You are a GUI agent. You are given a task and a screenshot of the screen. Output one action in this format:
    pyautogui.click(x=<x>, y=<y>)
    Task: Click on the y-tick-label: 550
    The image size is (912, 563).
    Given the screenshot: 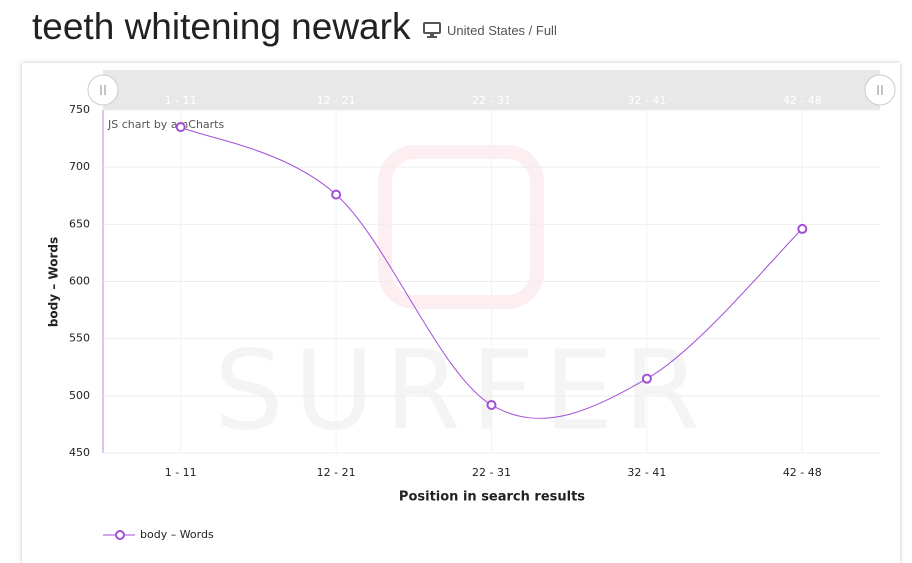 What is the action you would take?
    pyautogui.click(x=79, y=338)
    